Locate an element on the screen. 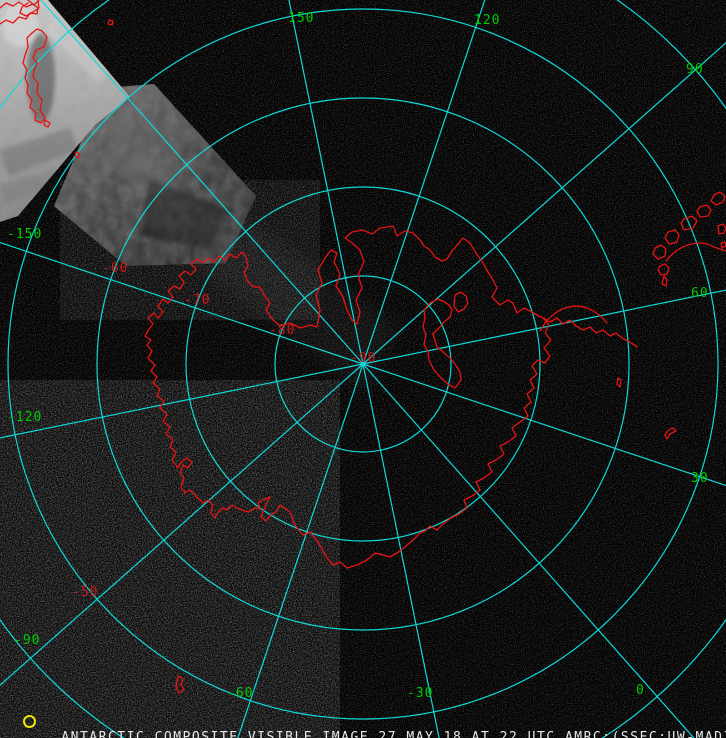 The height and width of the screenshot is (738, 726). meridian-line--60 is located at coordinates (300, 550).